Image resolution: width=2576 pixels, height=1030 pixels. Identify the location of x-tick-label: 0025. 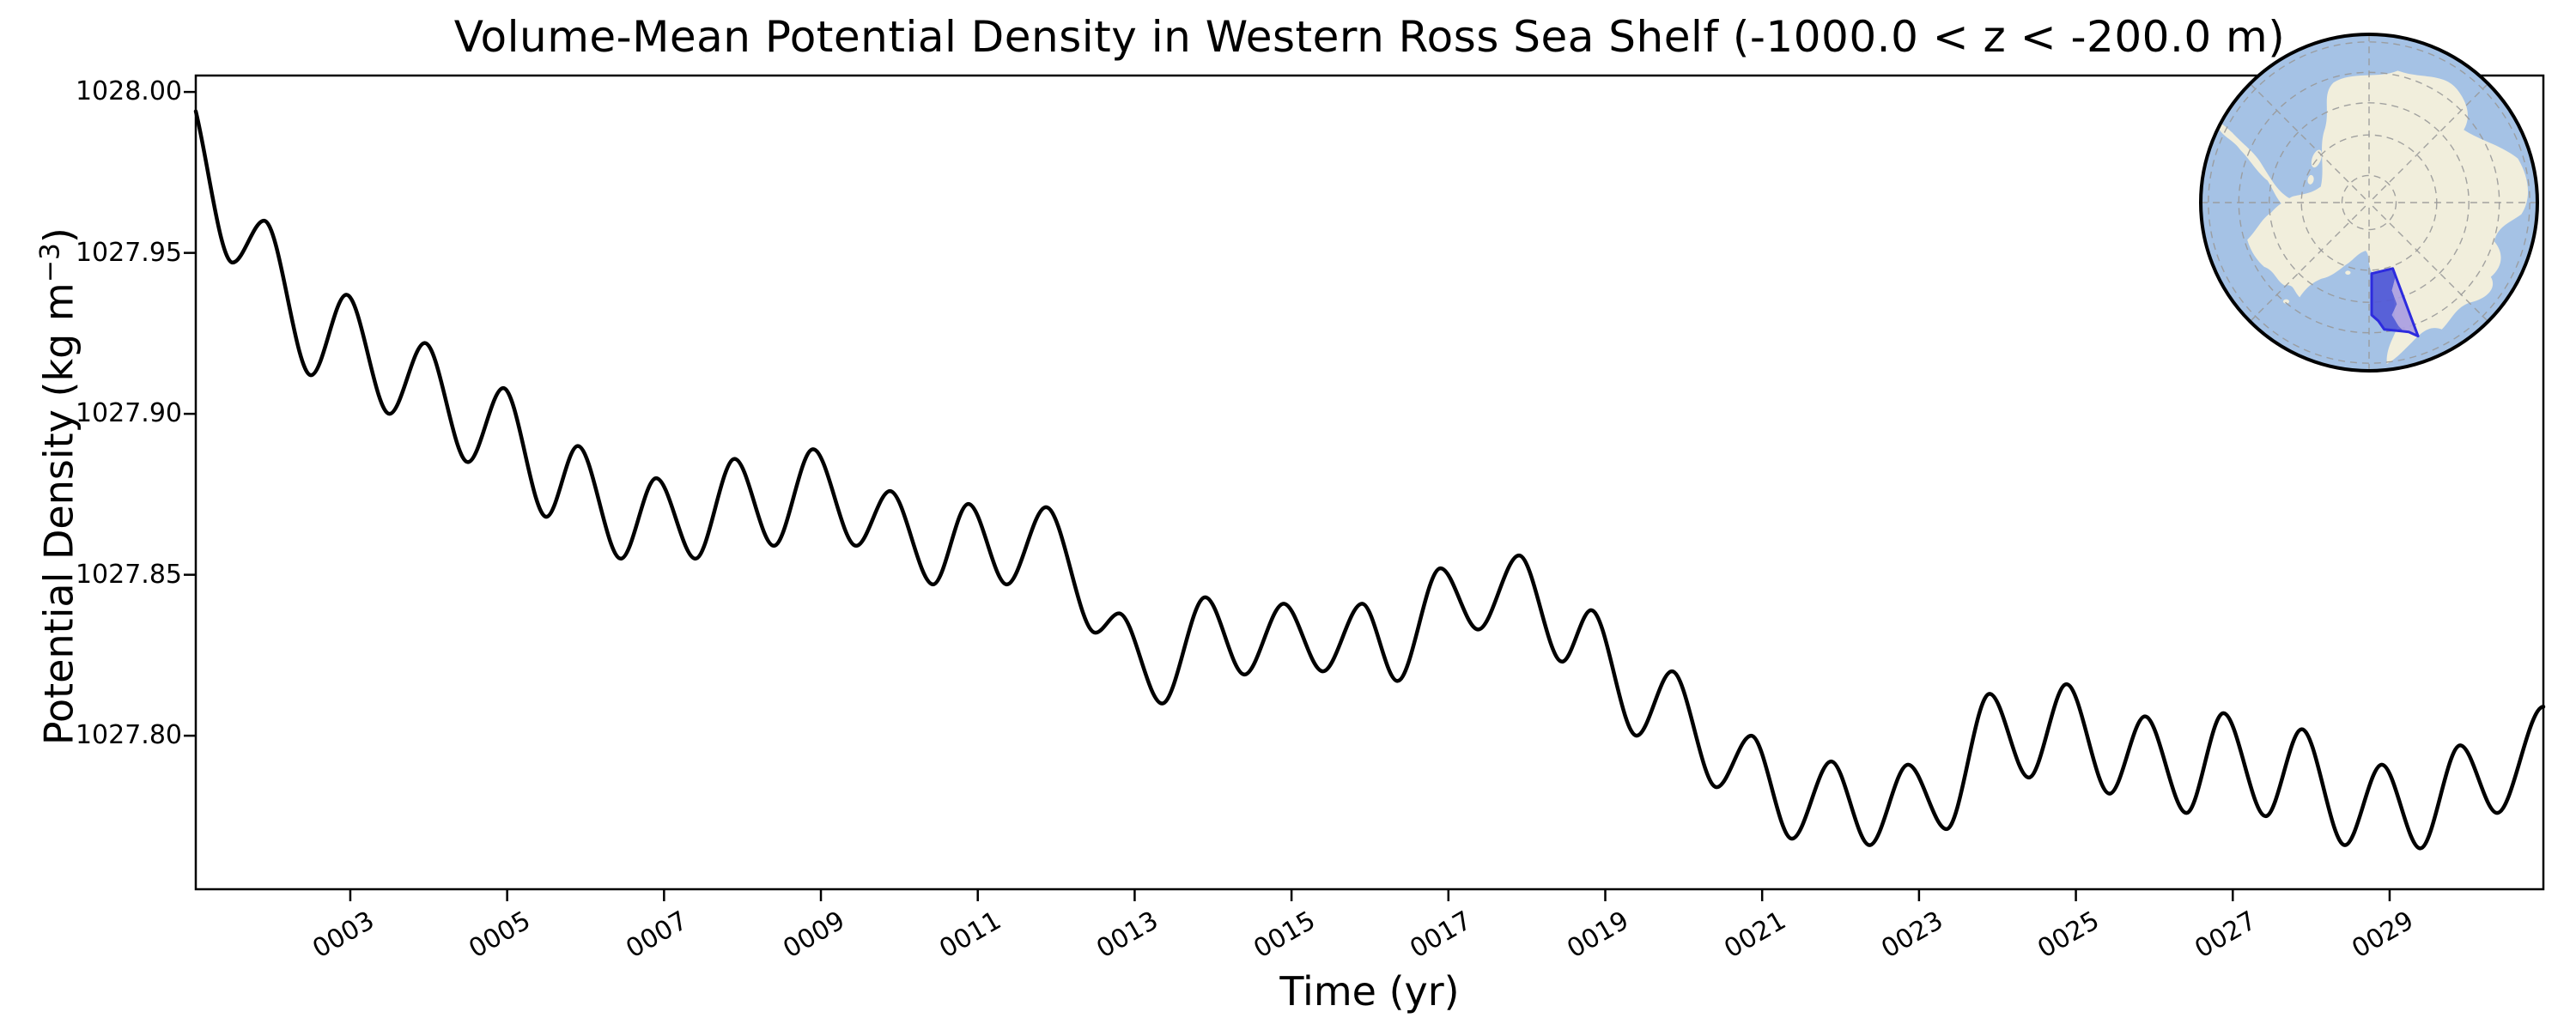
(2068, 935).